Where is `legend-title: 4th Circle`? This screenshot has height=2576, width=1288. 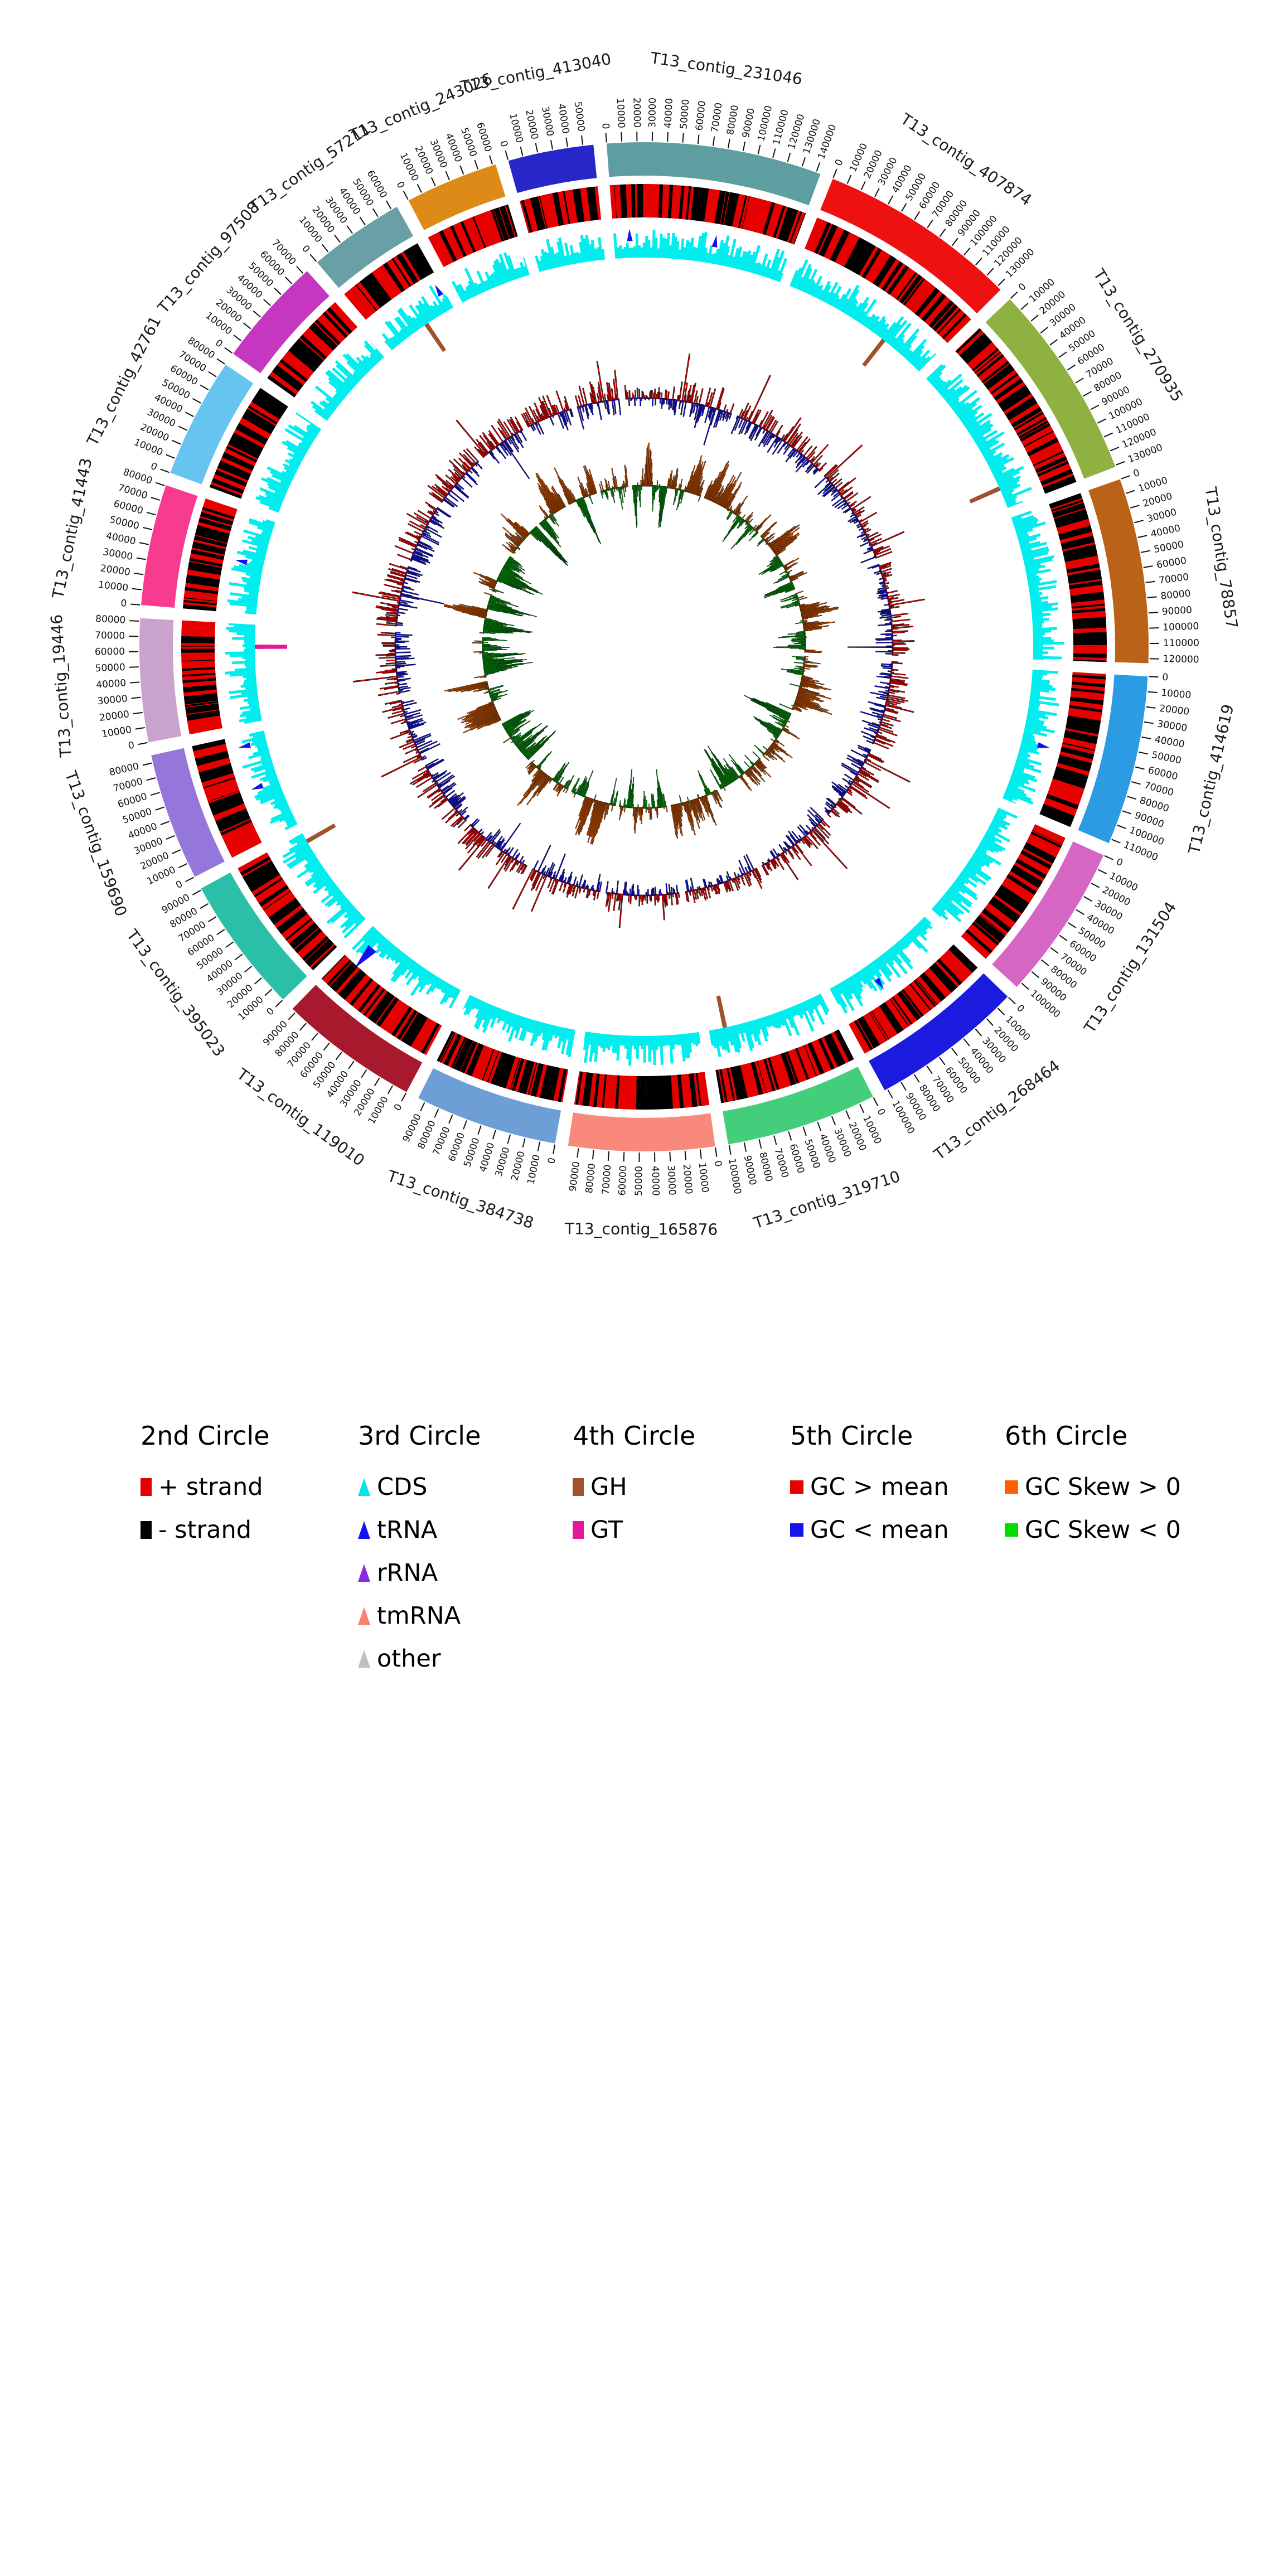
legend-title: 4th Circle is located at coordinates (634, 1436).